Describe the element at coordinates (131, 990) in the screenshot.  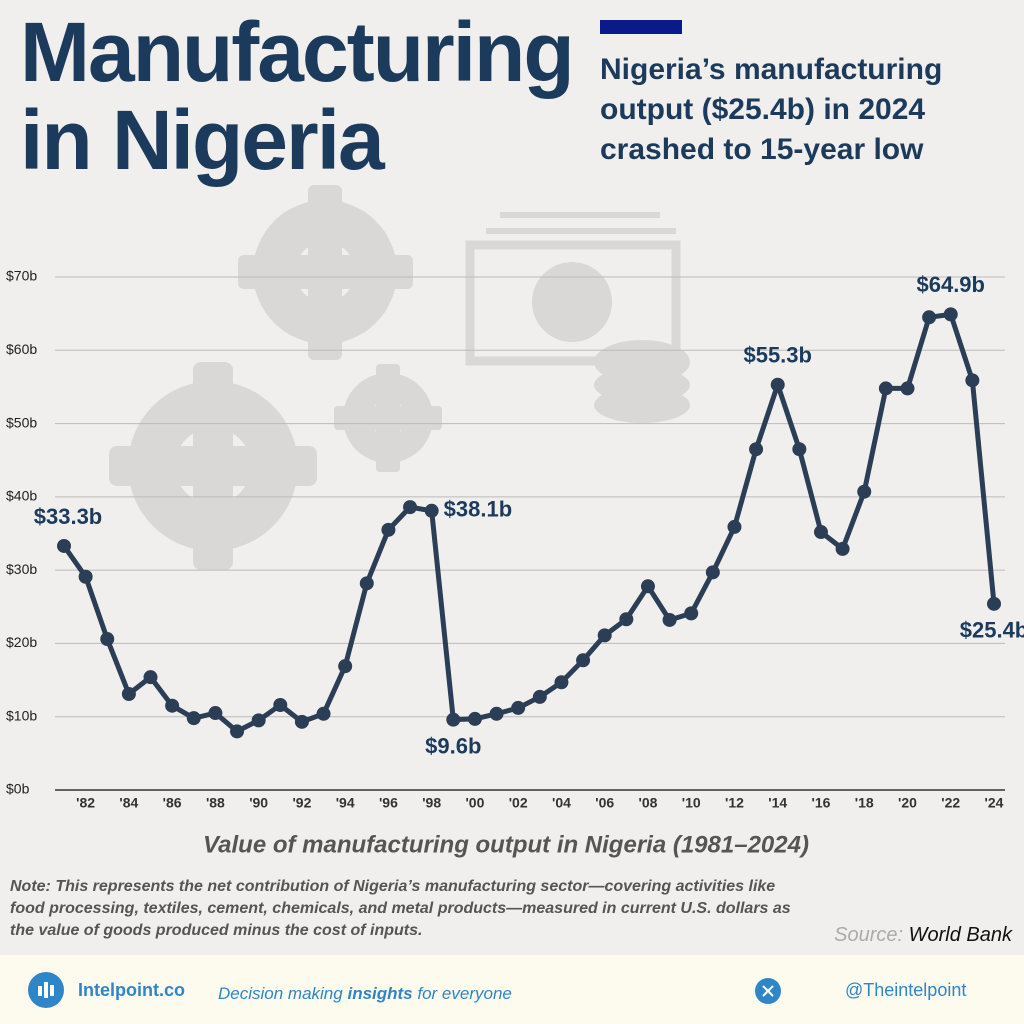
I see `site: Intelpoint.co` at that location.